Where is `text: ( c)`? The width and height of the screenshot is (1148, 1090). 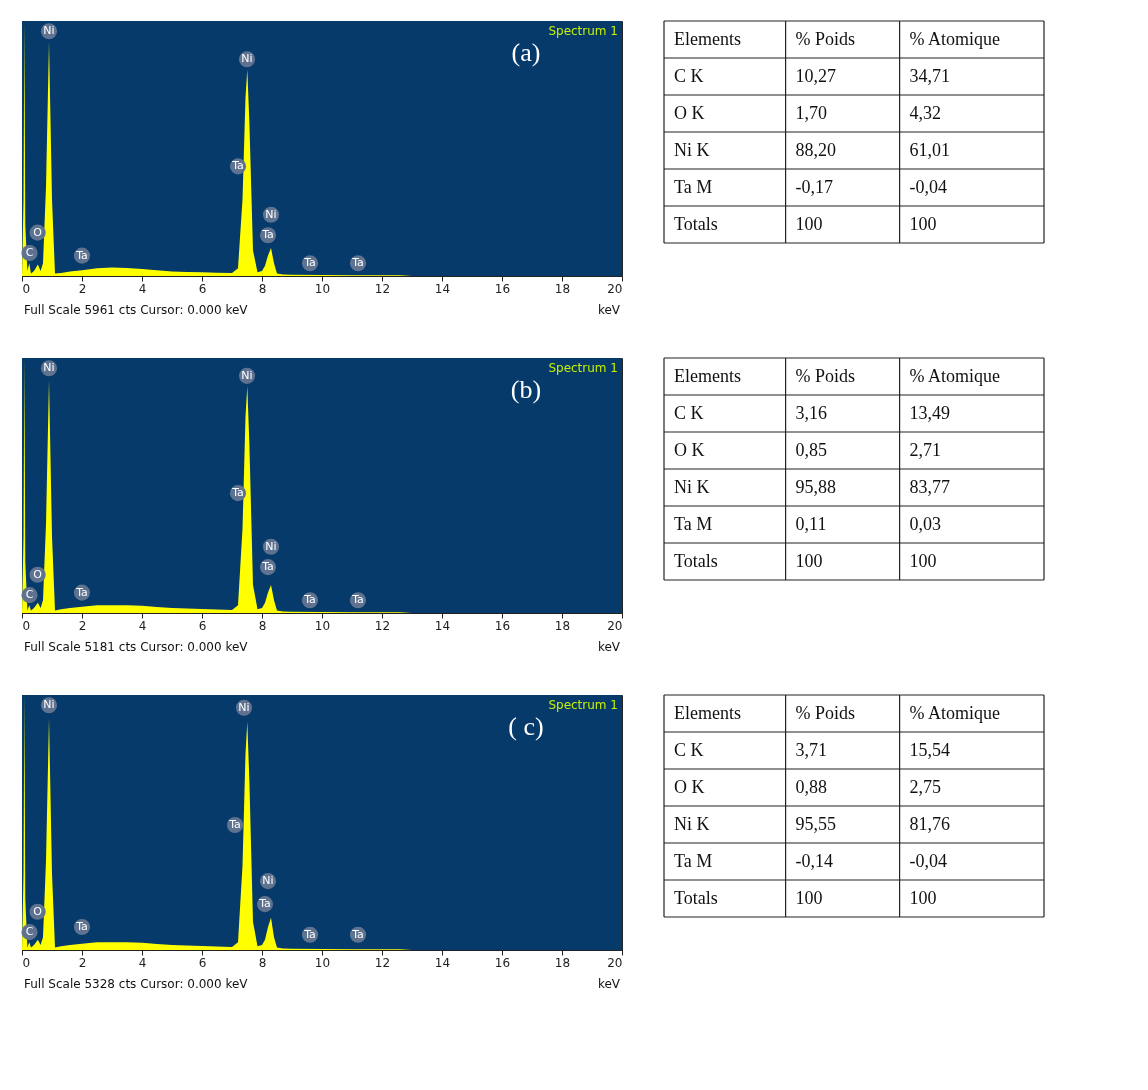
text: ( c) is located at coordinates (526, 726).